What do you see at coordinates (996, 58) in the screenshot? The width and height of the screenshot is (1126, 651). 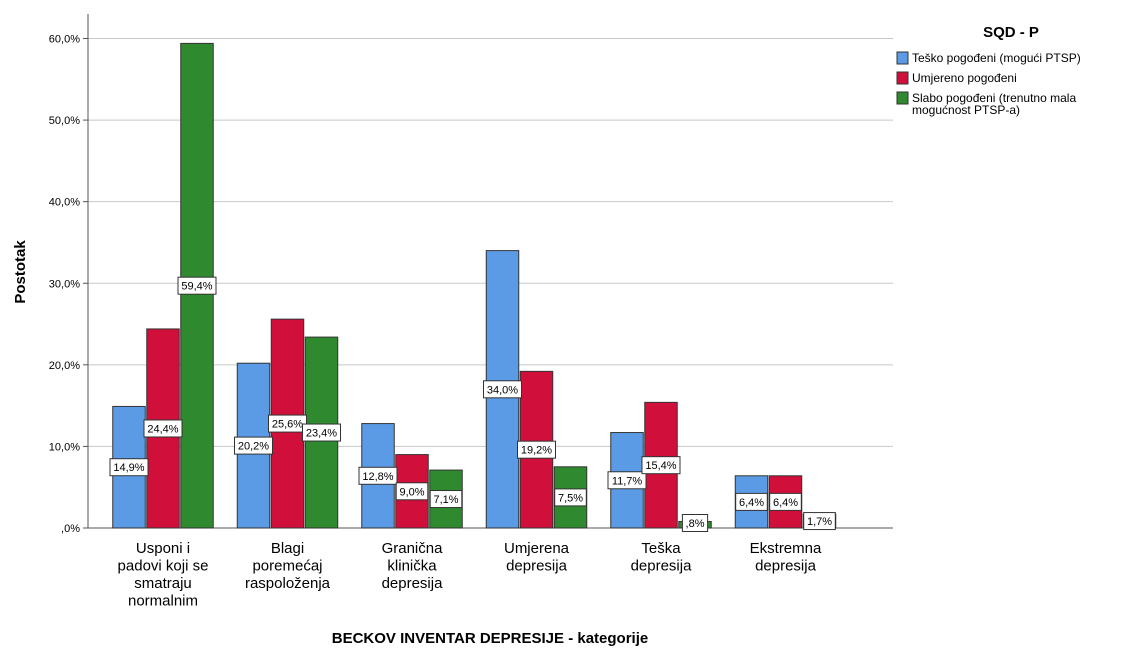 I see `legend-label: Teško pogođeni (mogući PTSP)` at bounding box center [996, 58].